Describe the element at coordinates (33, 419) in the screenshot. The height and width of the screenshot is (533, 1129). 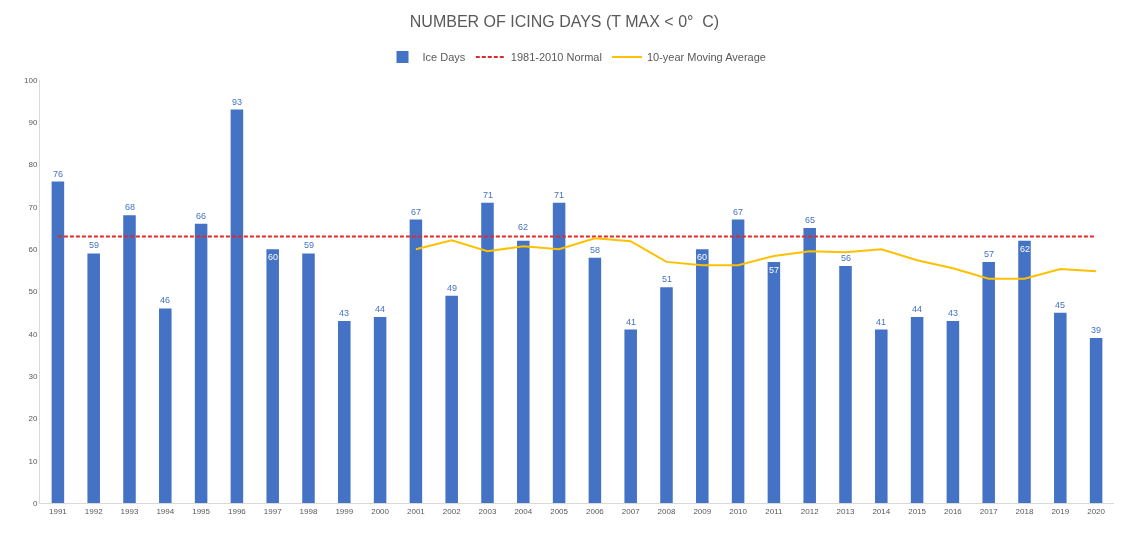
I see `y-tick-label: 20` at that location.